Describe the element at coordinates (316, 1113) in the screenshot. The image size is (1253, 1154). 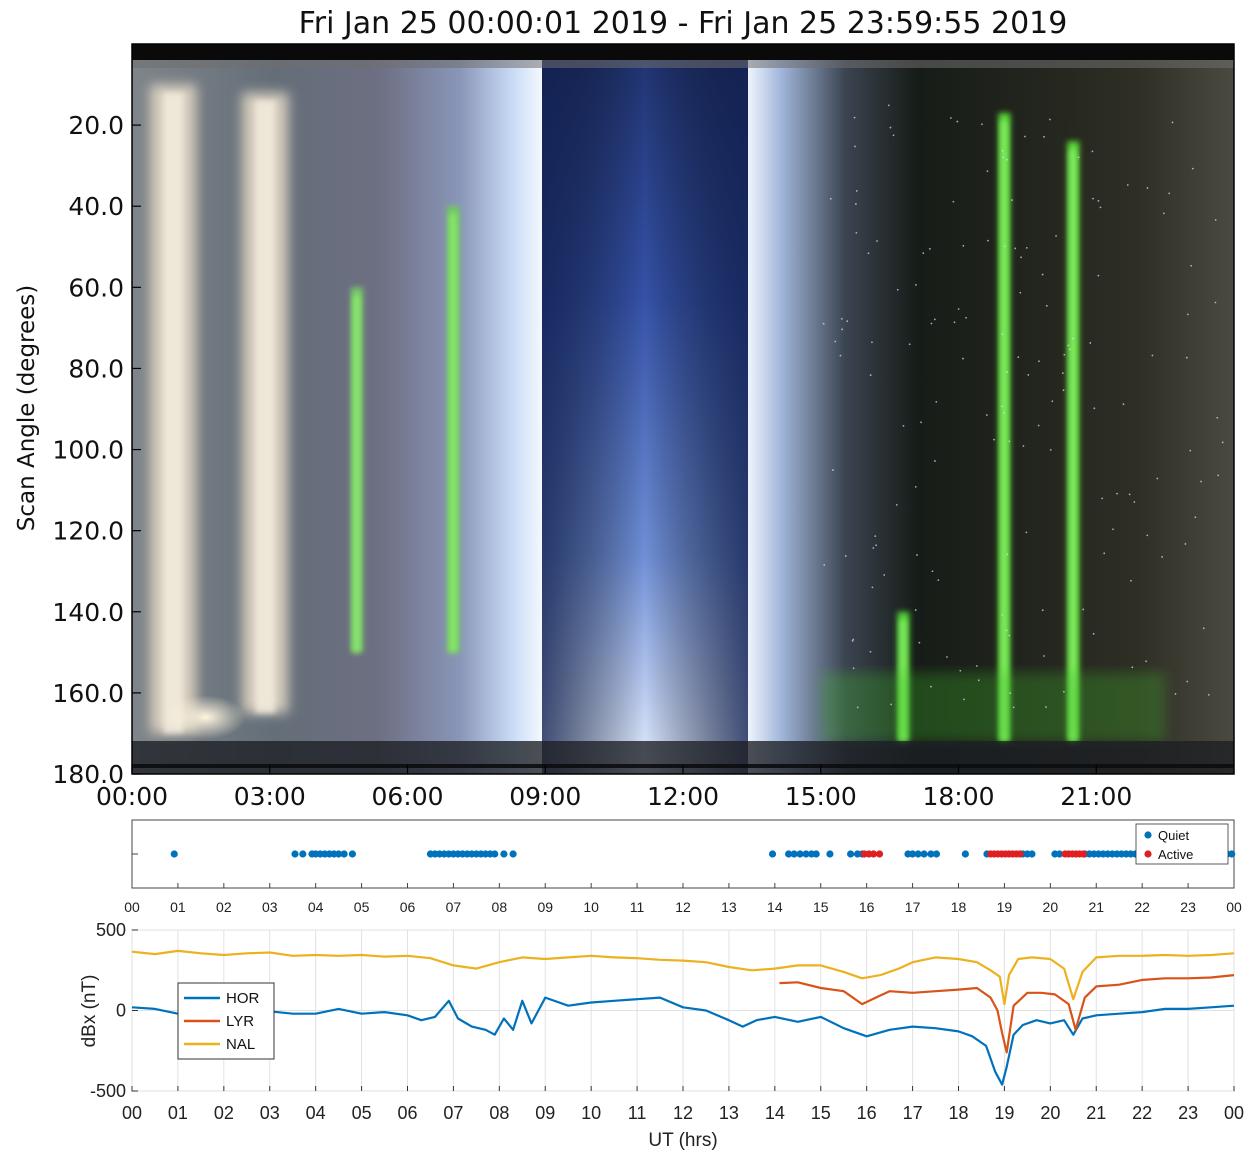
I see `magnetometer-x-tick-label: 04` at that location.